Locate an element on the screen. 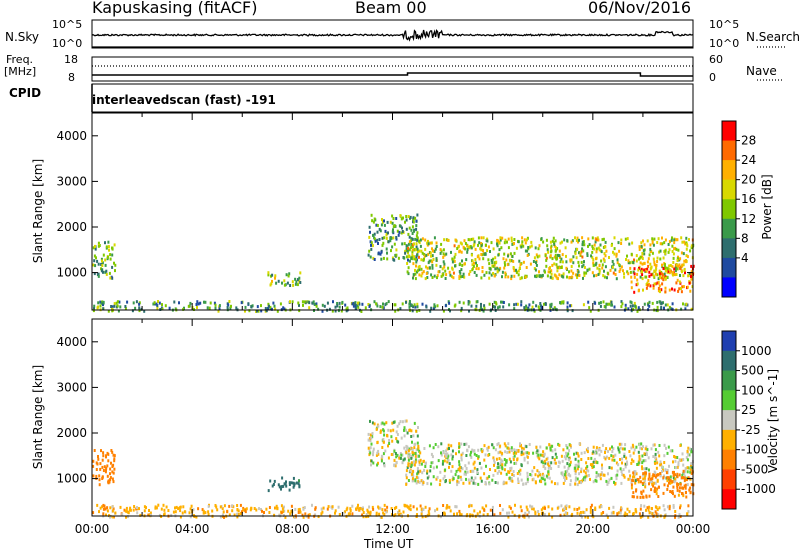  freq-panel-frame is located at coordinates (392, 69).